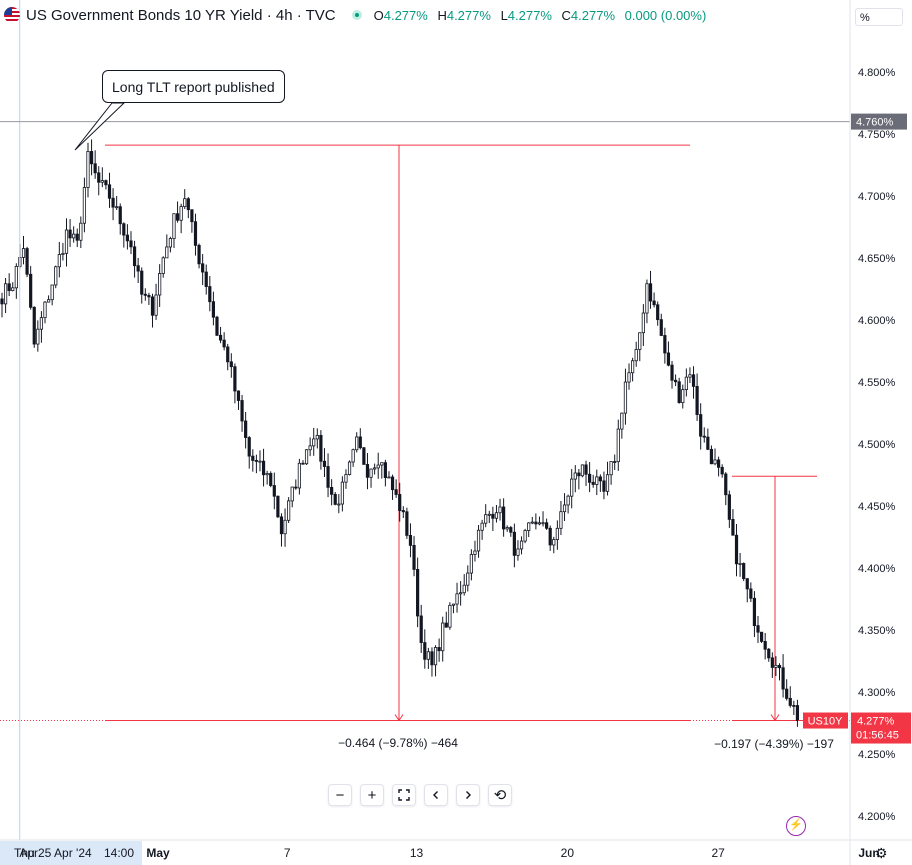 This screenshot has height=865, width=912. What do you see at coordinates (877, 631) in the screenshot?
I see `price-tick-label: 4.350%` at bounding box center [877, 631].